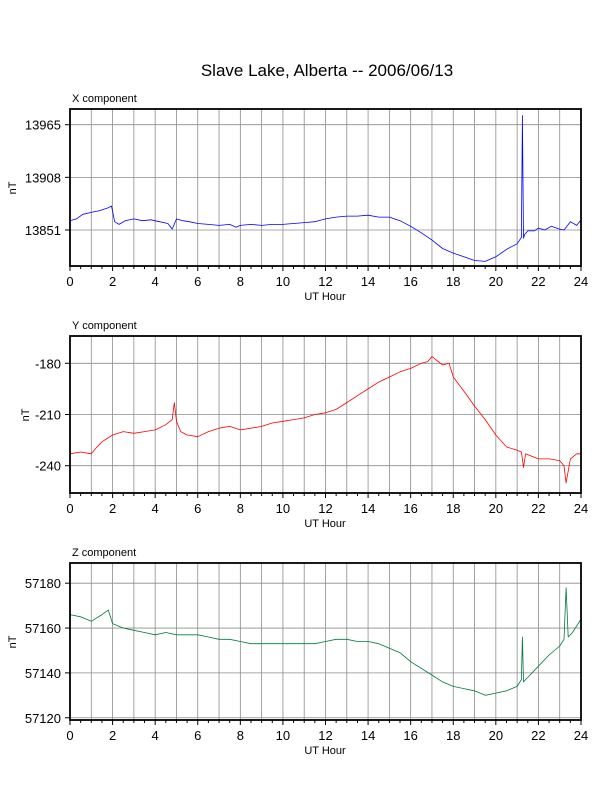 The width and height of the screenshot is (612, 792). I want to click on x-axis-label-y: UT Hour, so click(325, 524).